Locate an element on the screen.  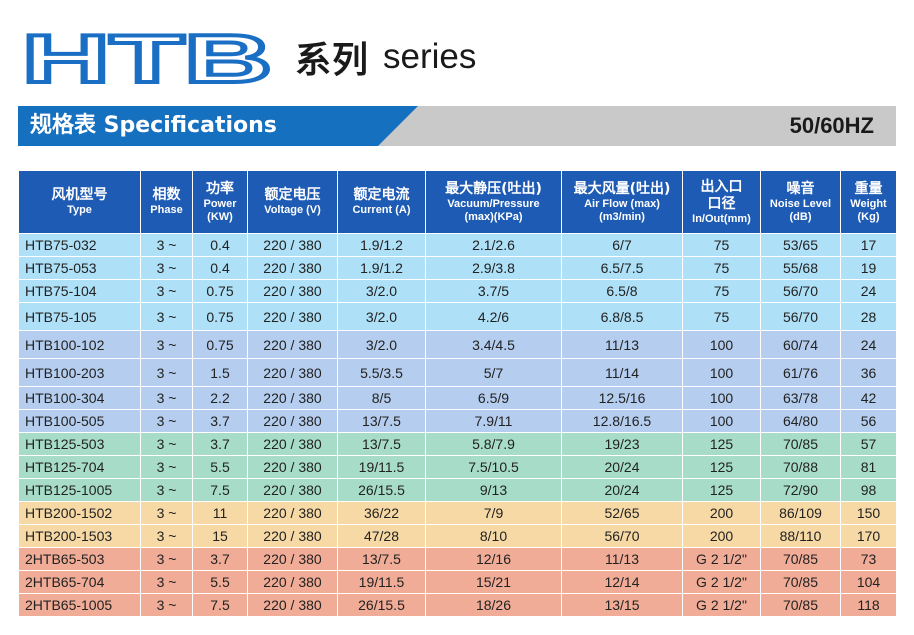
cell-airflow: 6.5/7.5 is located at coordinates (622, 268).